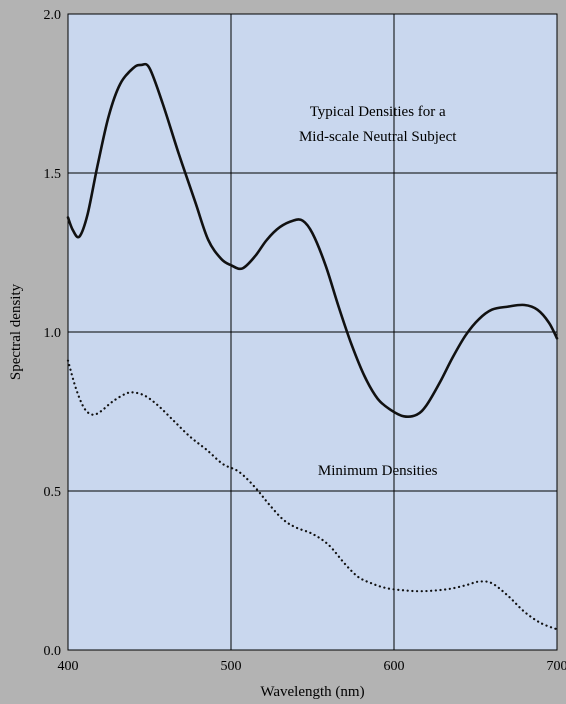 This screenshot has width=566, height=704. What do you see at coordinates (378, 112) in the screenshot?
I see `annotation-typical-line1: Typical Densities for a` at bounding box center [378, 112].